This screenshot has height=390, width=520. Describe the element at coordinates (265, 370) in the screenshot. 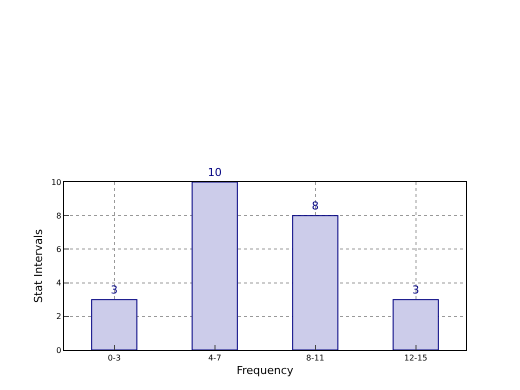

I see `x-axis-title: Frequency` at that location.